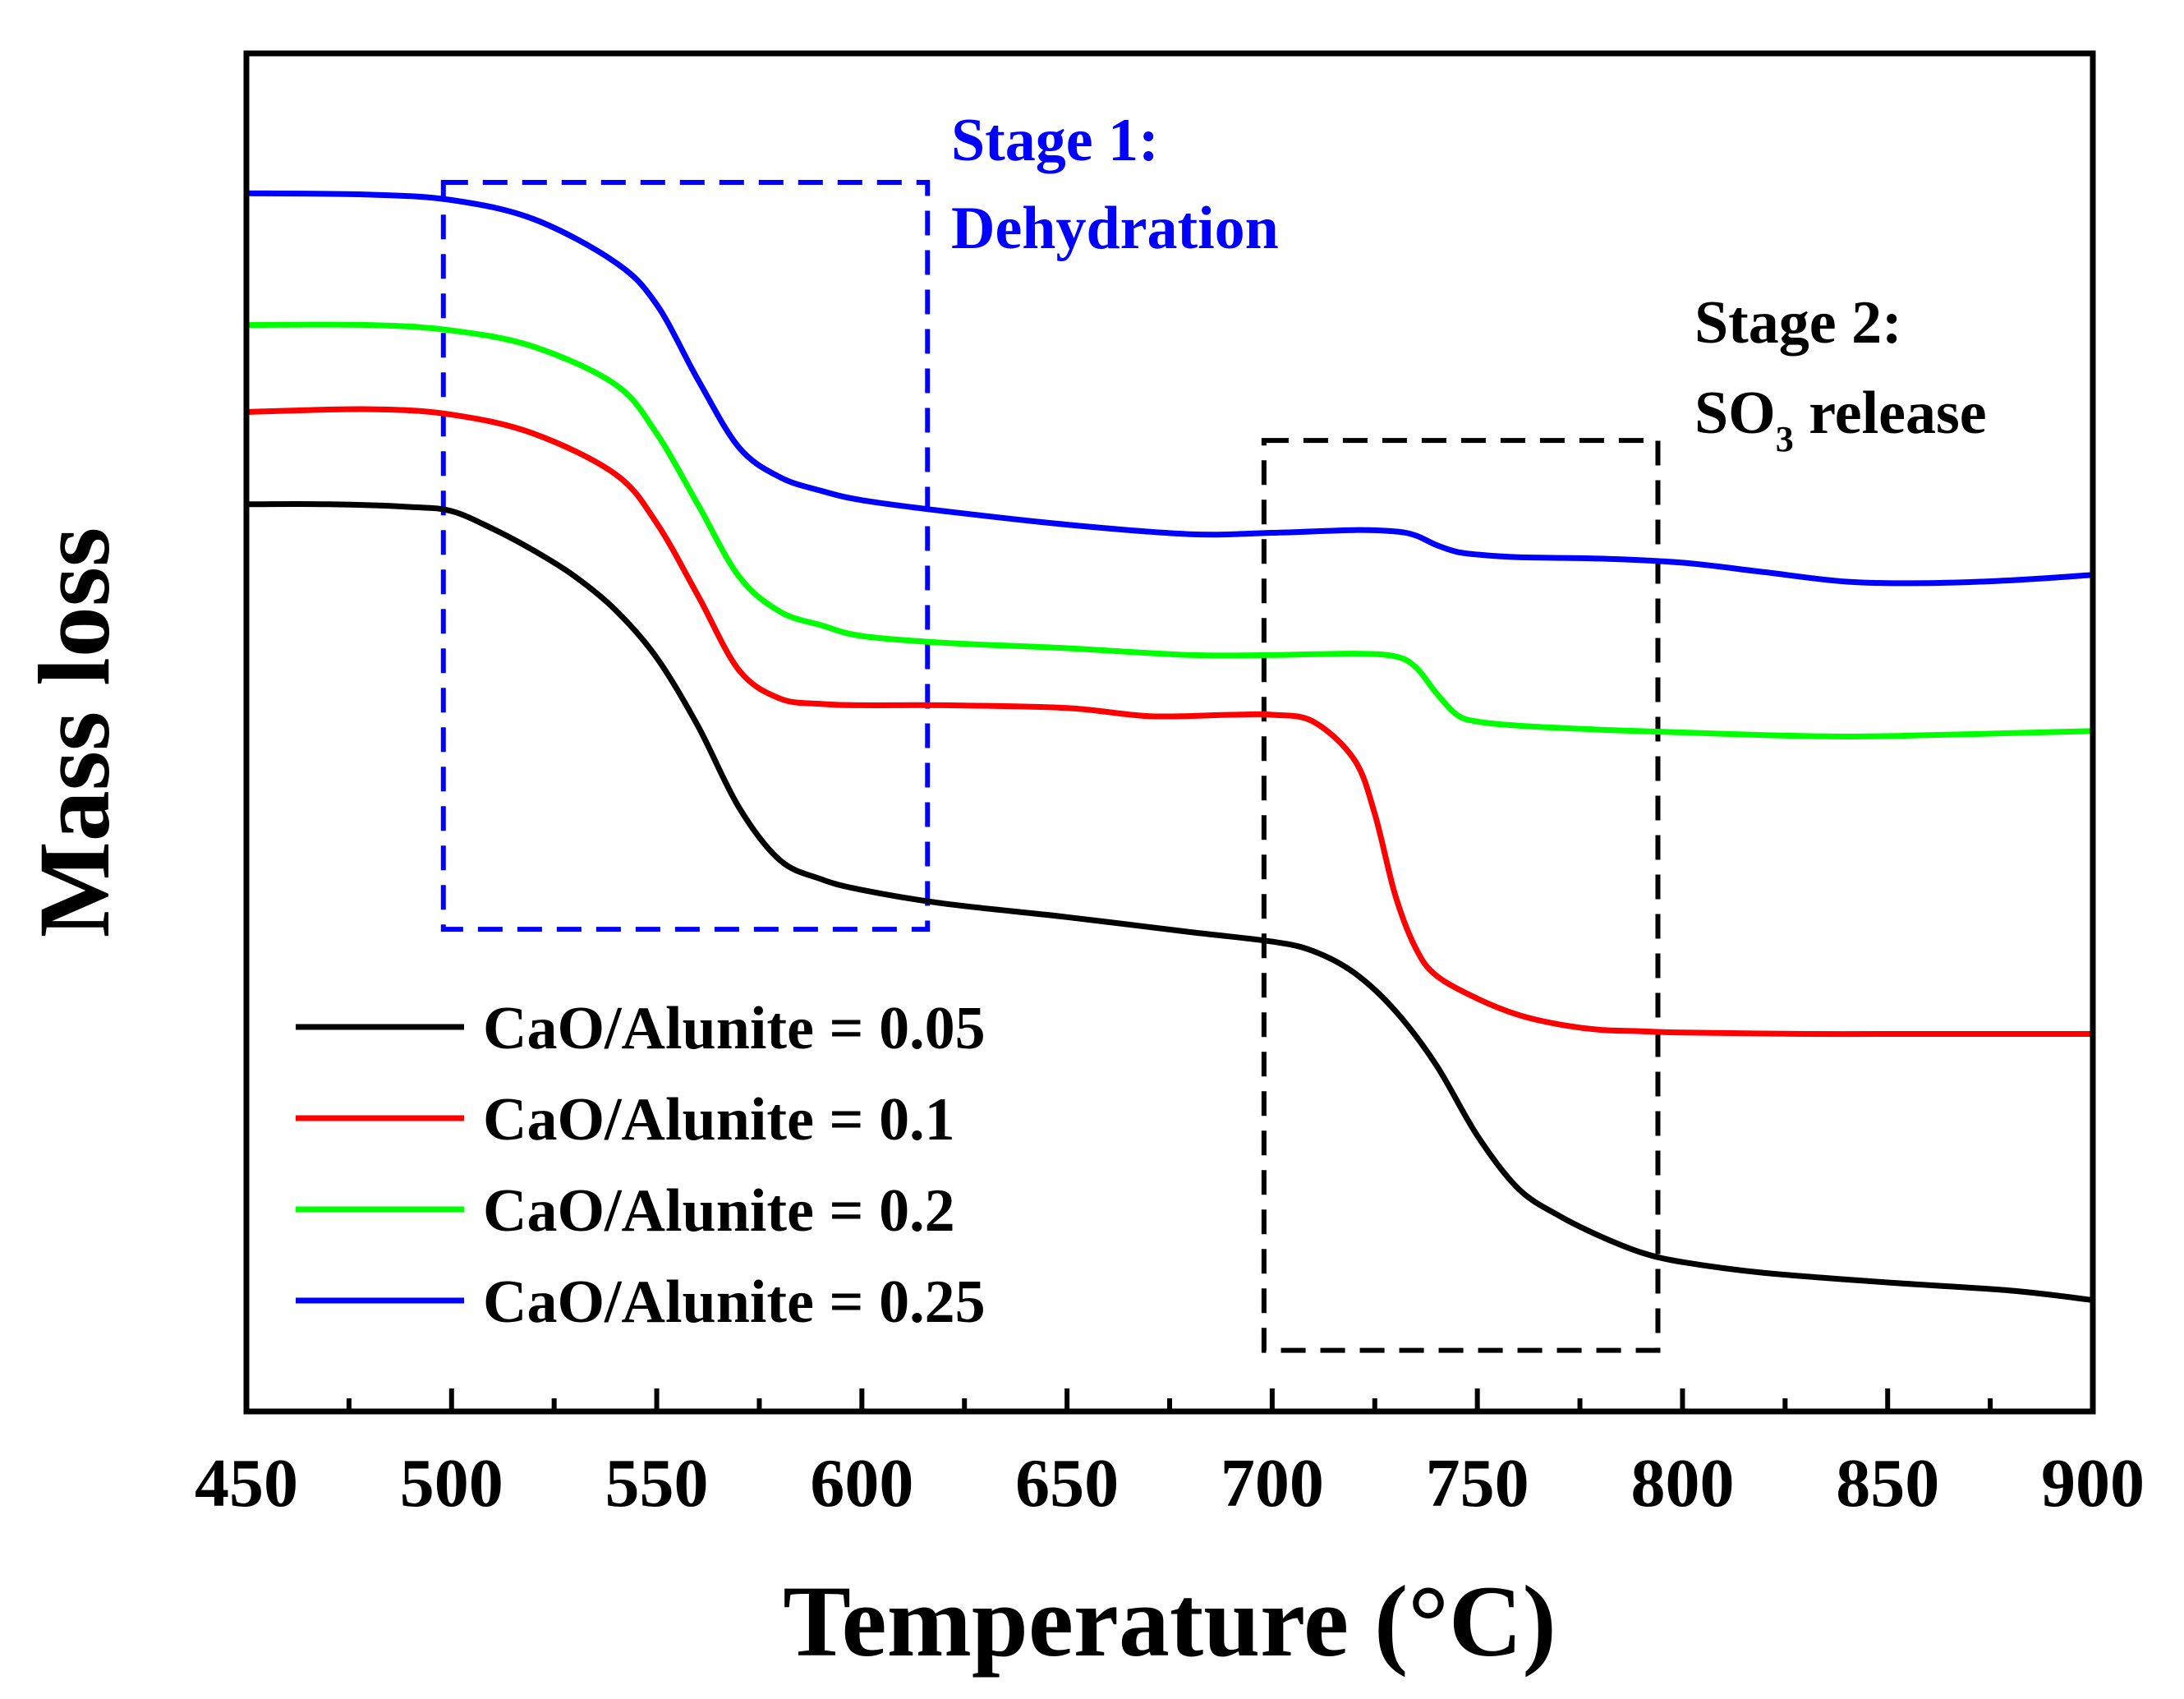  I want to click on x-tick-label-700: 700, so click(1272, 1483).